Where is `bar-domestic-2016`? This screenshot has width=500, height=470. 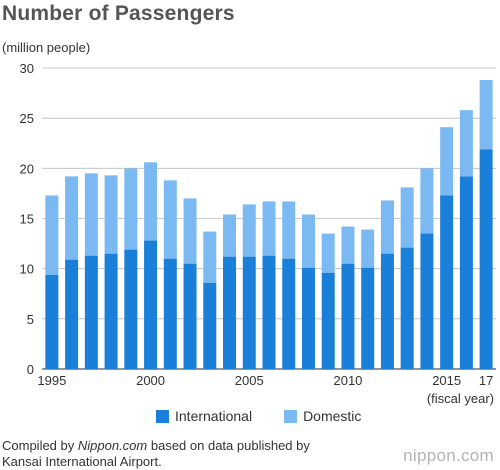
bar-domestic-2016 is located at coordinates (466, 143).